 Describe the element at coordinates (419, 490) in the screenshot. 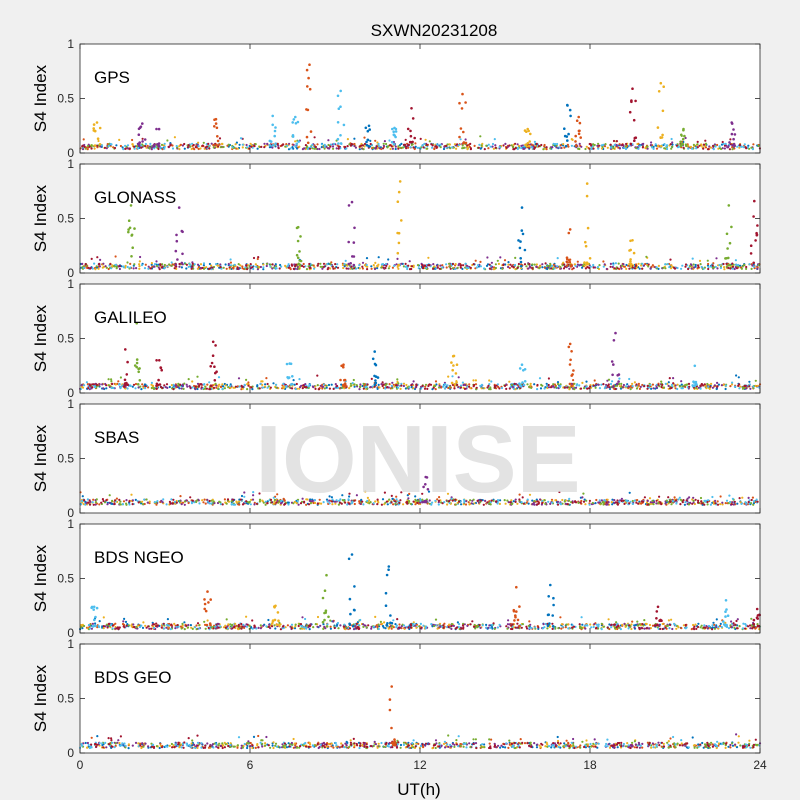

I see `data-points` at that location.